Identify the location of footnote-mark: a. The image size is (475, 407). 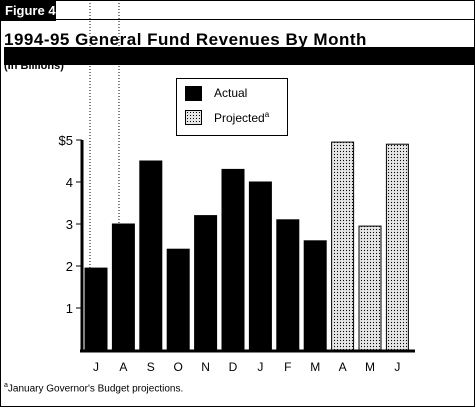
(6, 385).